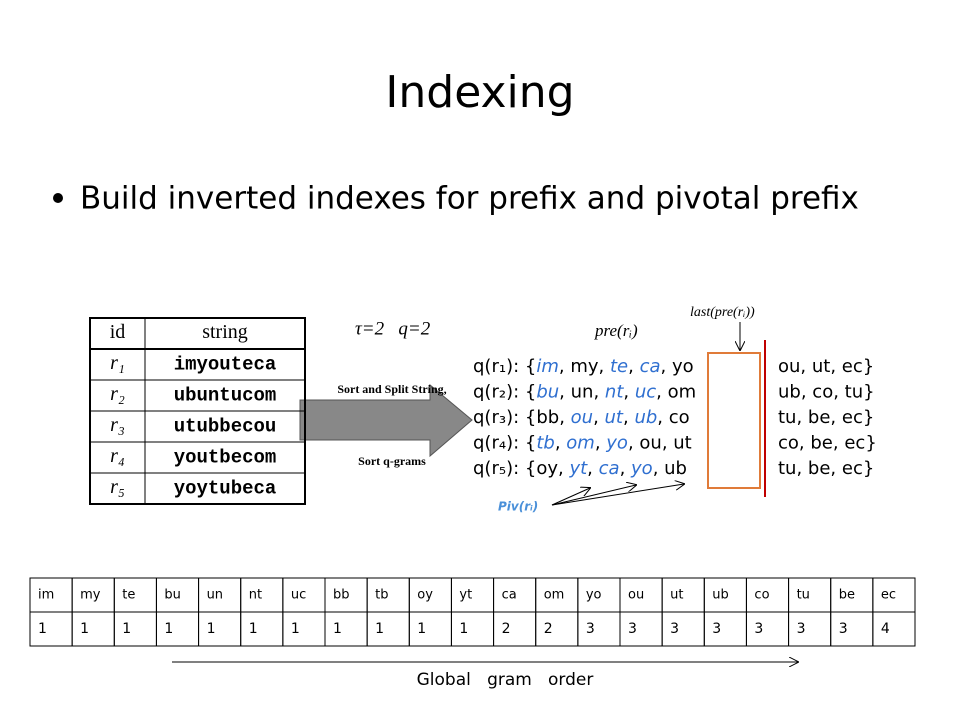 The image size is (960, 720). I want to click on table-cell: youtbecom, so click(225, 458).